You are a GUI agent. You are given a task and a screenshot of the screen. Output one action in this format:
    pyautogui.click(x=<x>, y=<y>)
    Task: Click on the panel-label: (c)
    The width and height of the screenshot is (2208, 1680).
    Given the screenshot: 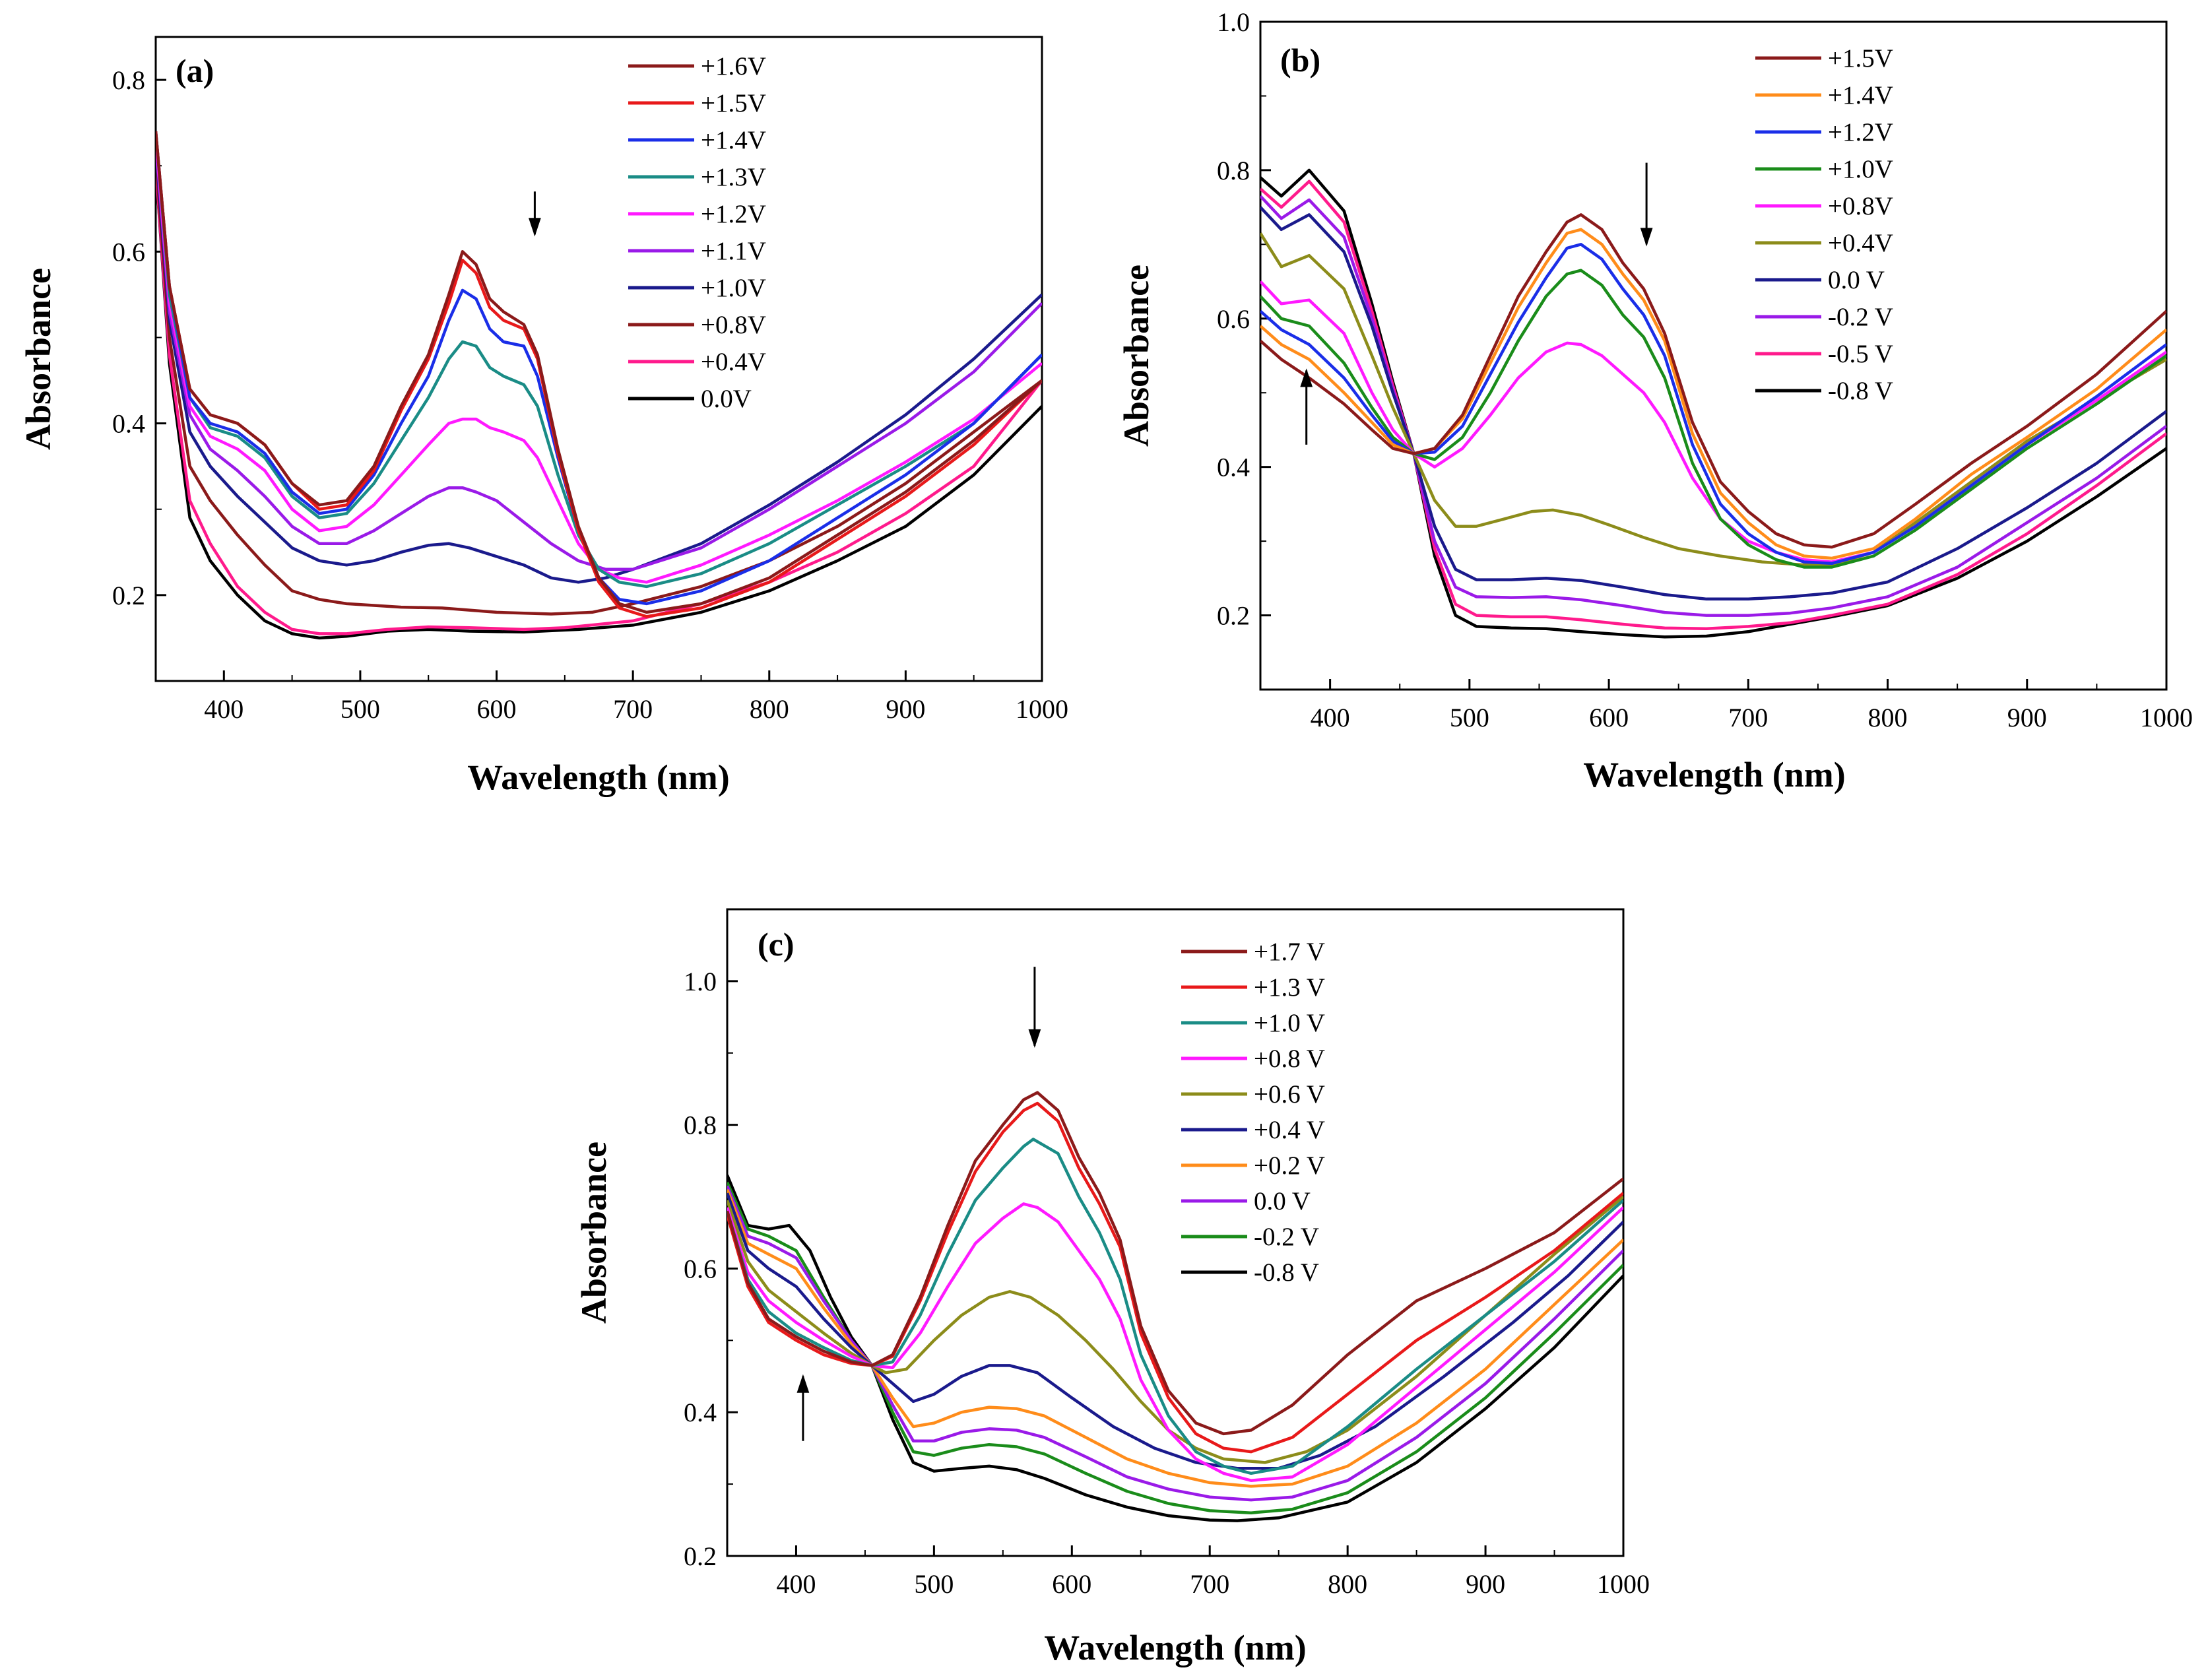 What is the action you would take?
    pyautogui.click(x=777, y=944)
    